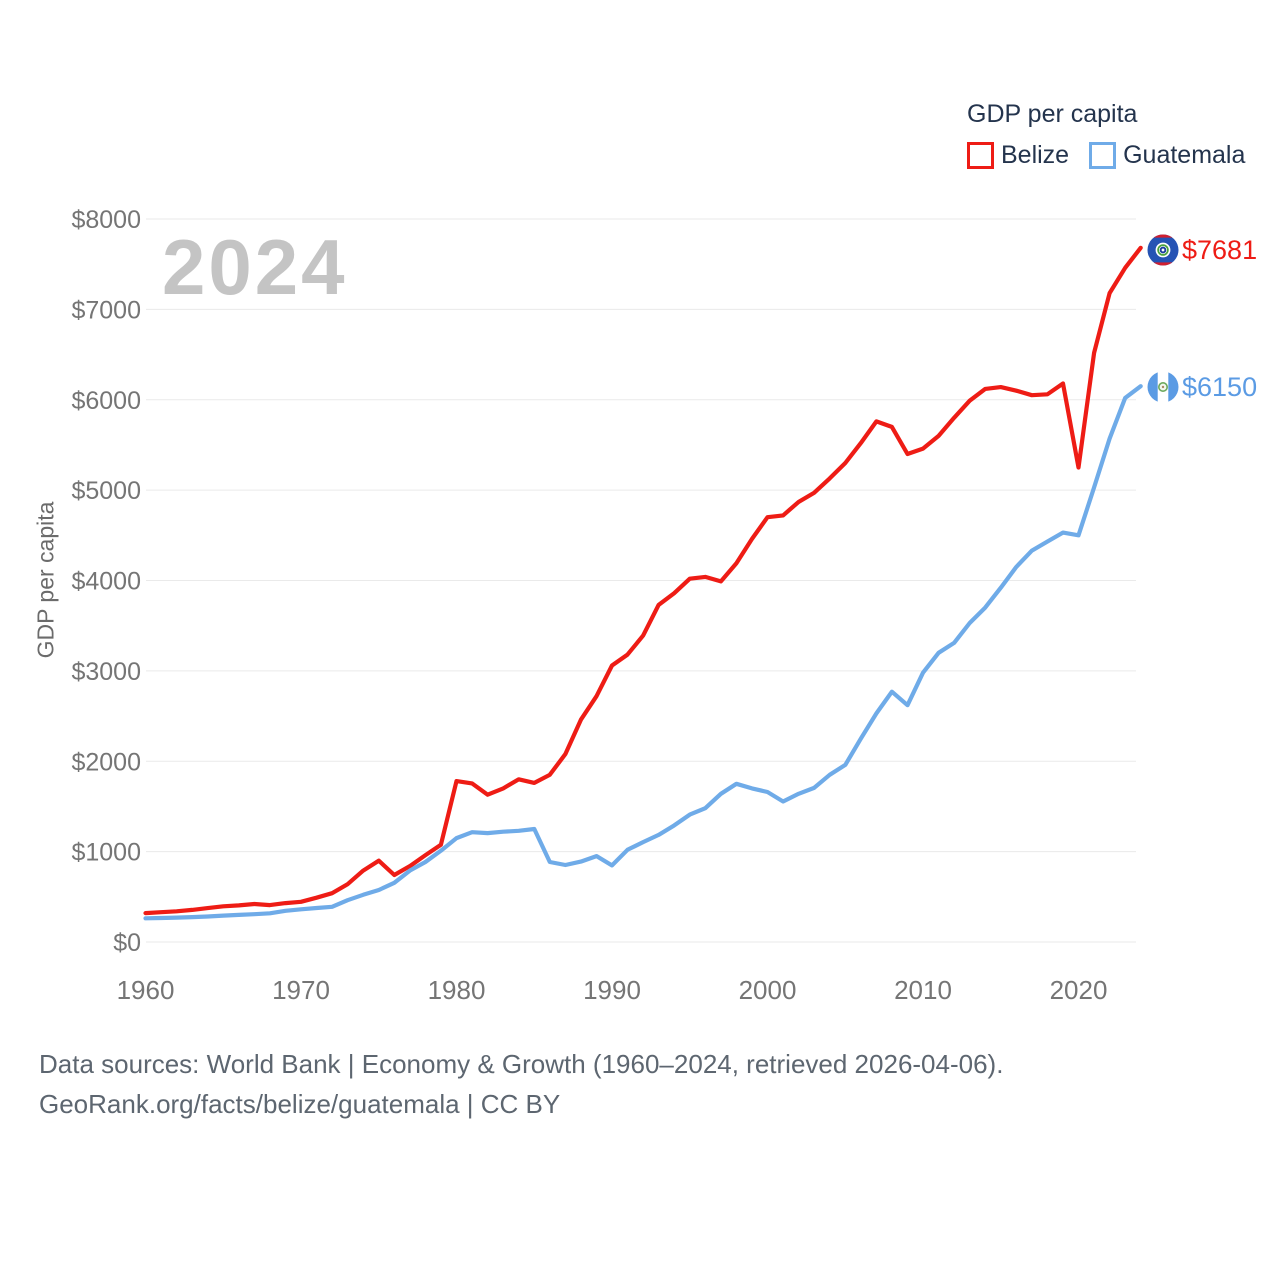 This screenshot has width=1280, height=1280. Describe the element at coordinates (255, 267) in the screenshot. I see `watermark-year: 2024` at that location.